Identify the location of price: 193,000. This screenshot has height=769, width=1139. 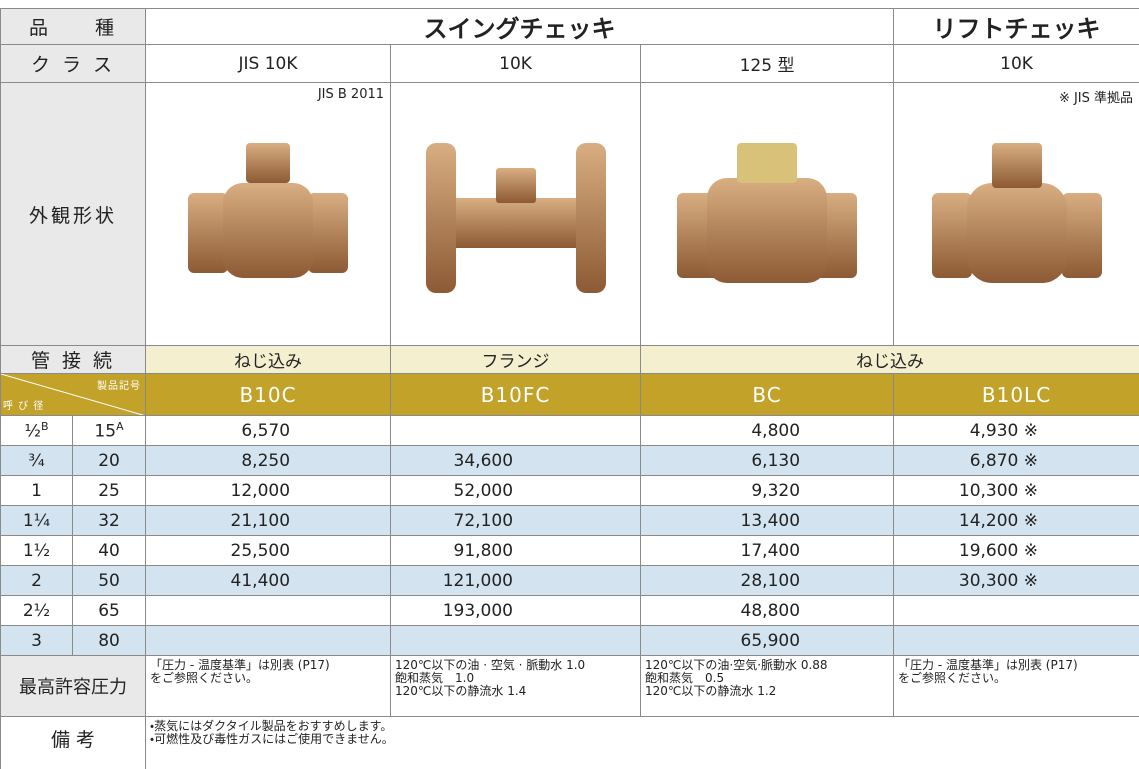
(516, 610).